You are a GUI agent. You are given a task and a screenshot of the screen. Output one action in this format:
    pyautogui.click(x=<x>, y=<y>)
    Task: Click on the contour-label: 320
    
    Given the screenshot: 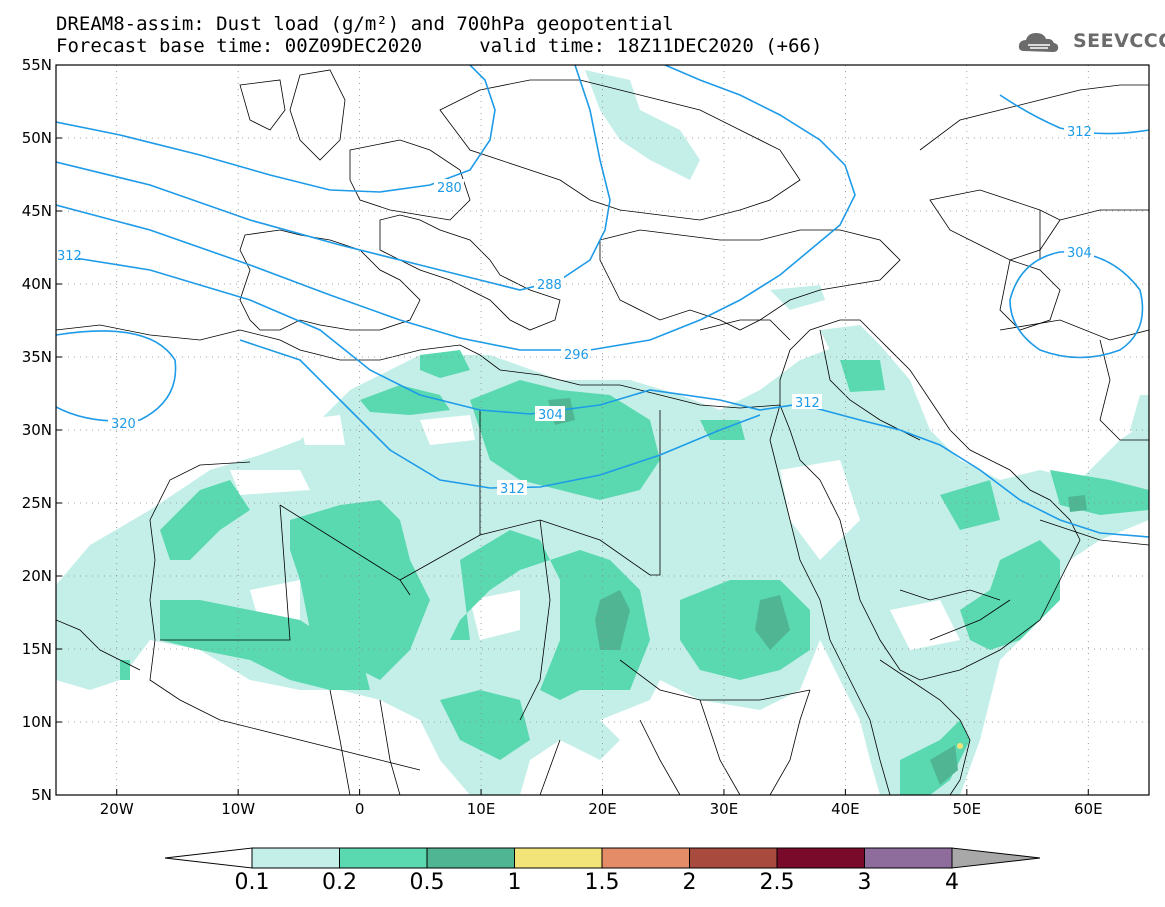 What is the action you would take?
    pyautogui.click(x=123, y=424)
    